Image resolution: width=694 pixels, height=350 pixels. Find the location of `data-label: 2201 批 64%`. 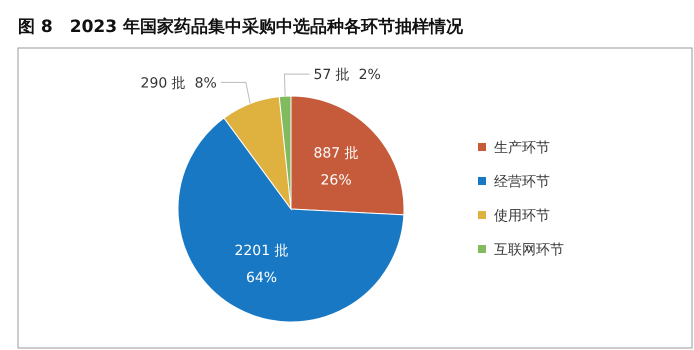

data-label: 2201 批 64% is located at coordinates (261, 264).